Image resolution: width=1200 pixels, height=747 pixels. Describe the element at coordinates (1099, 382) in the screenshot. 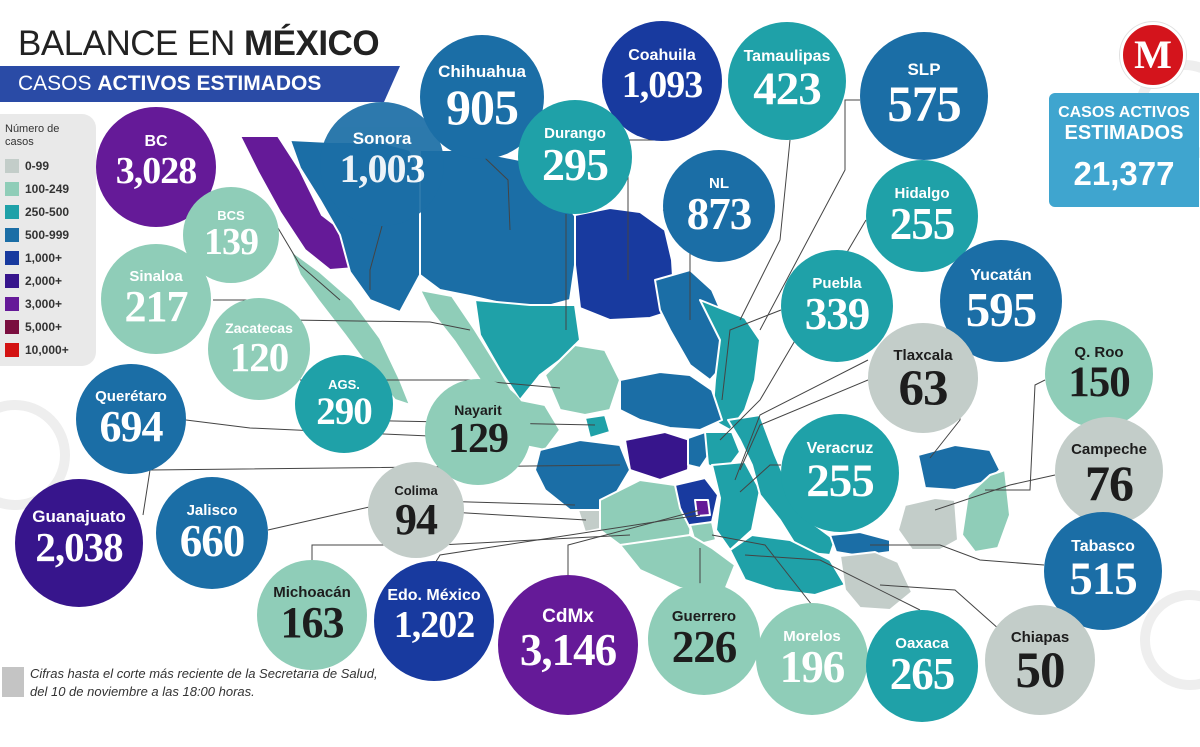

I see `state-value: 150` at that location.